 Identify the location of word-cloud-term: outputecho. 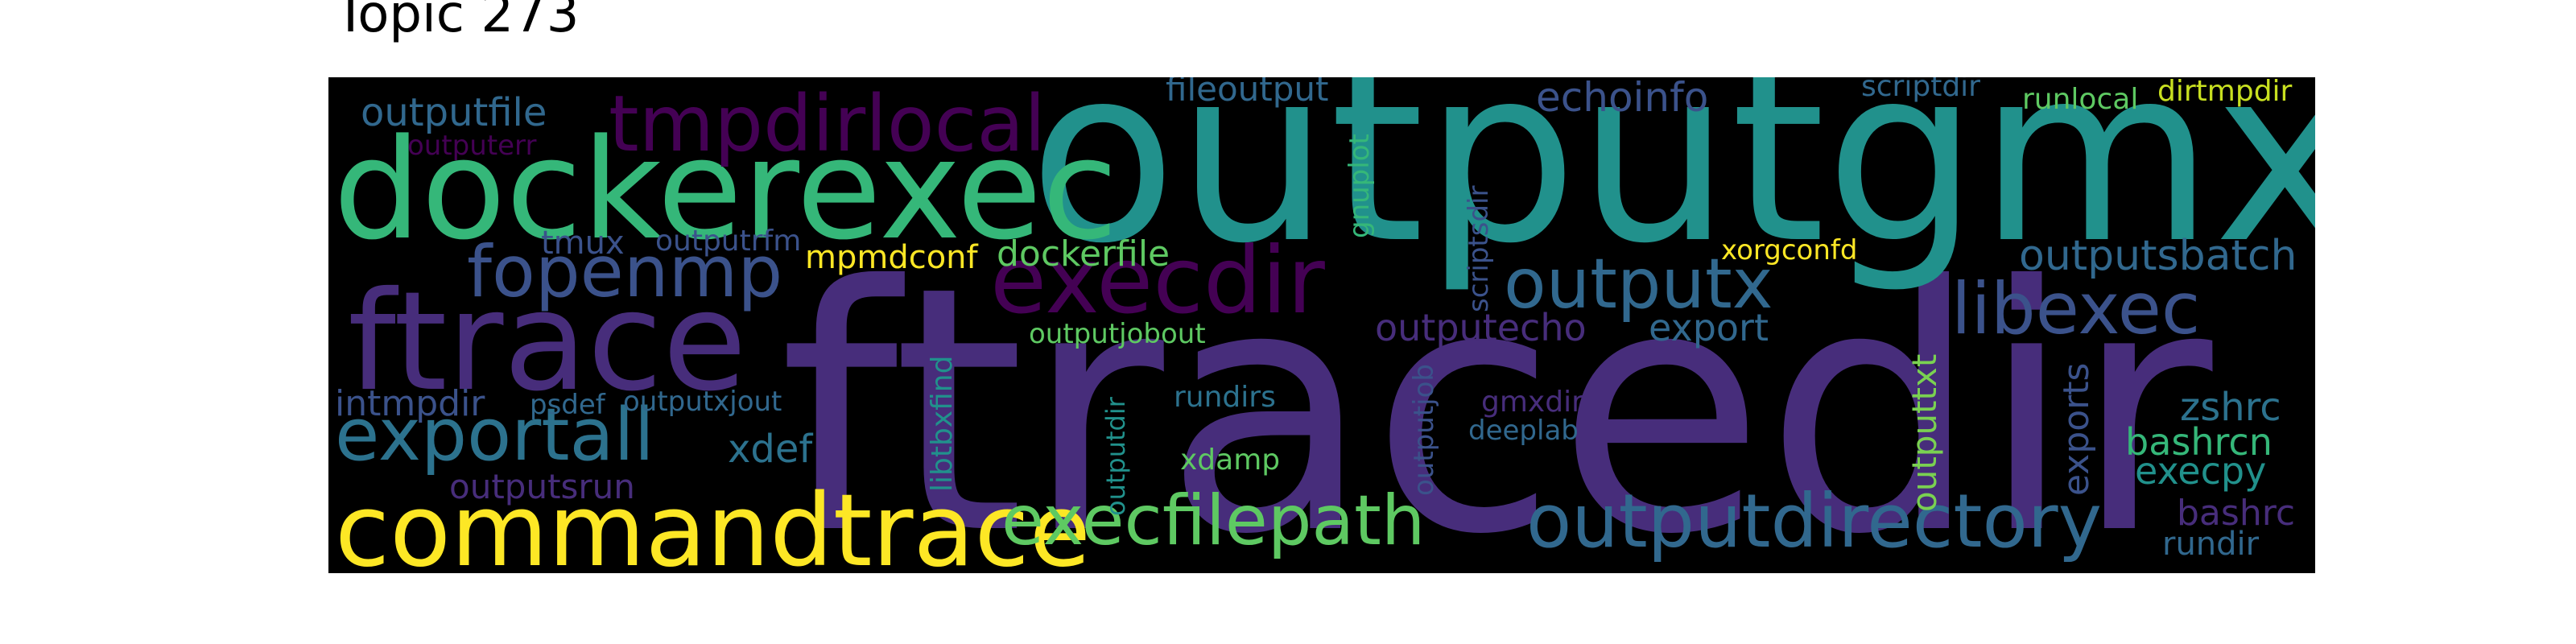
(1481, 327).